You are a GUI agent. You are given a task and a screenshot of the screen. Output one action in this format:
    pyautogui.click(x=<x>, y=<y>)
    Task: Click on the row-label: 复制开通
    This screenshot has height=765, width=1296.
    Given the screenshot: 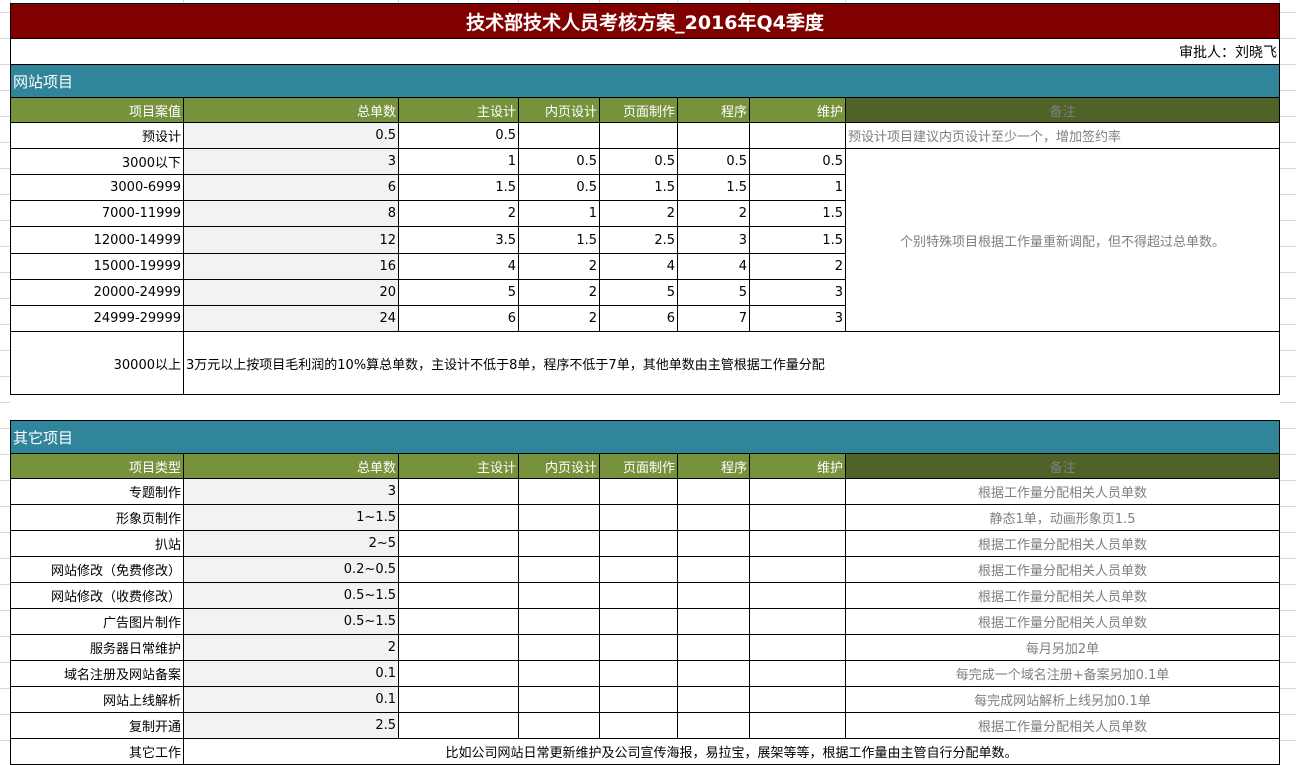 What is the action you would take?
    pyautogui.click(x=97, y=725)
    